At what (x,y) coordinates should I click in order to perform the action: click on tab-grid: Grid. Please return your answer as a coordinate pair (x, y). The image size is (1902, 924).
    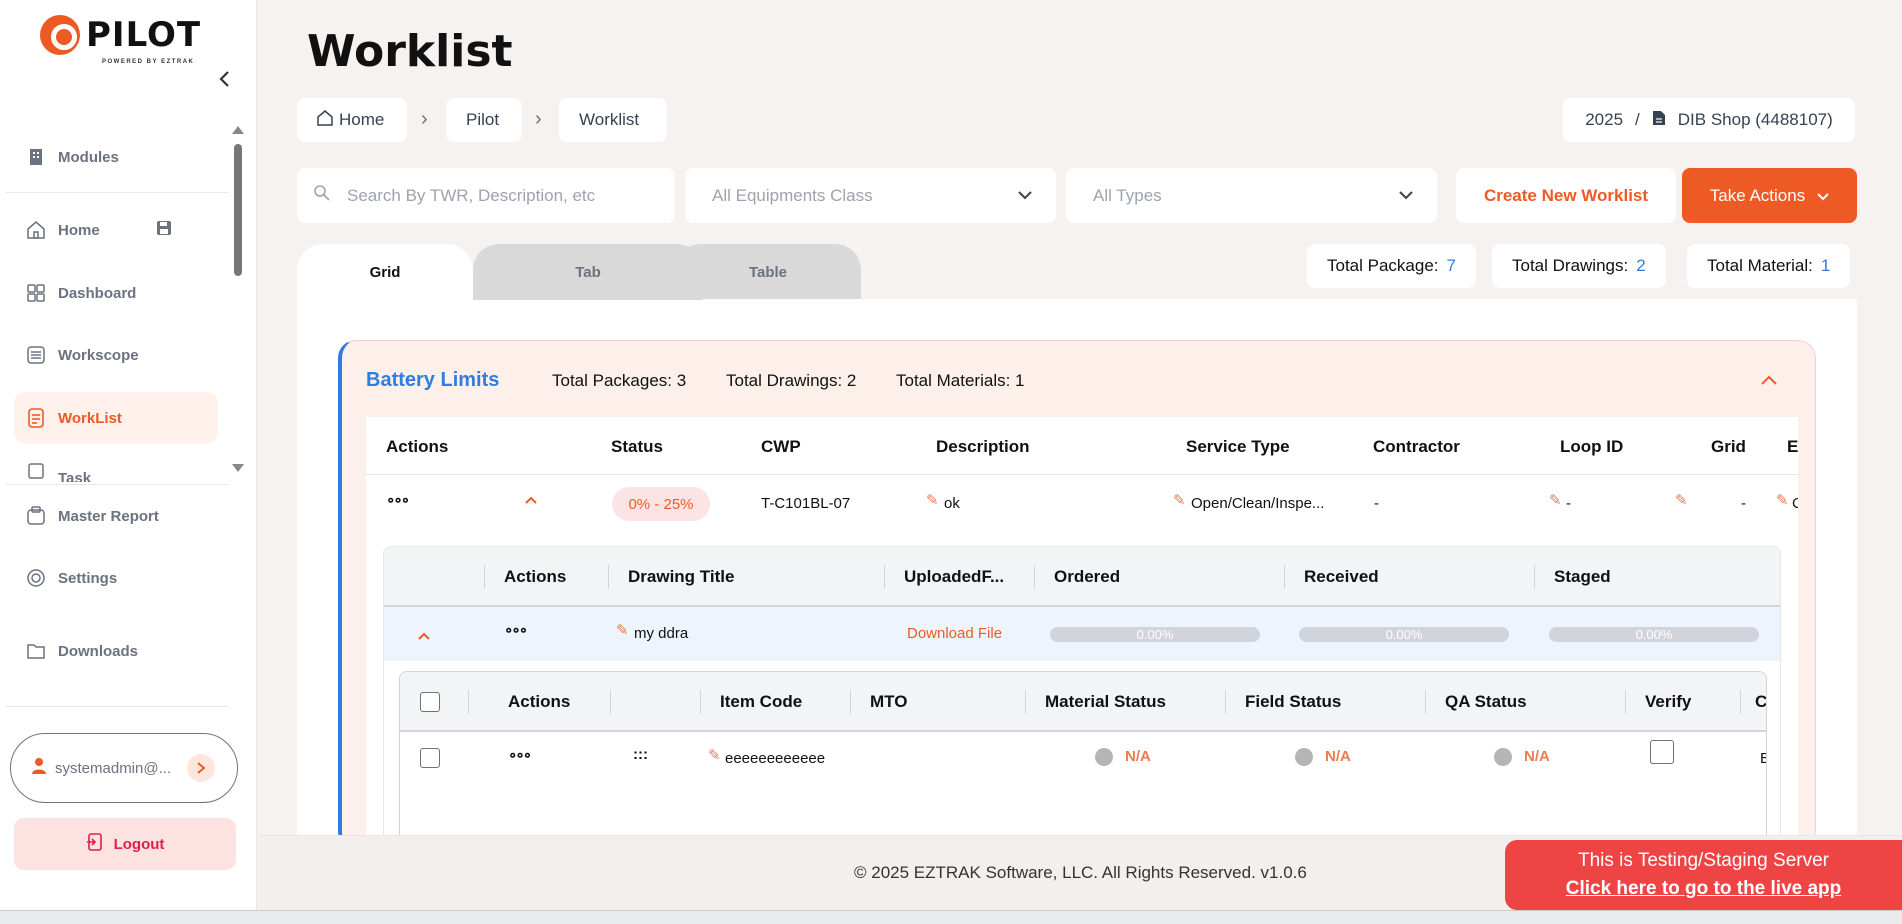
    Looking at the image, I should click on (385, 272).